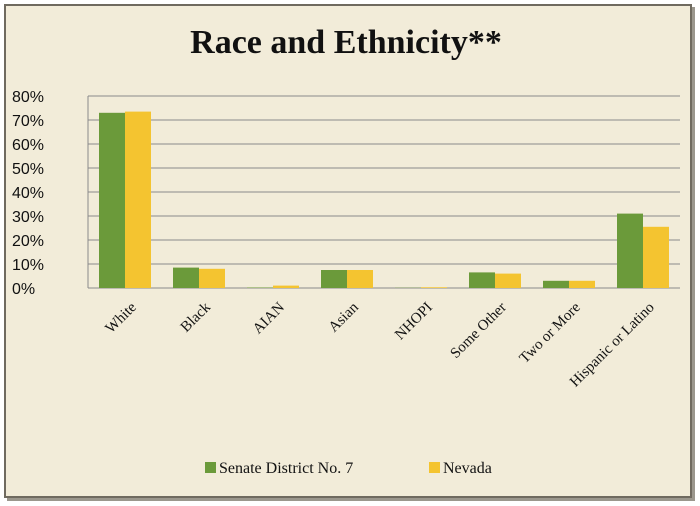  What do you see at coordinates (28, 241) in the screenshot?
I see `y-tick-label: 20%` at bounding box center [28, 241].